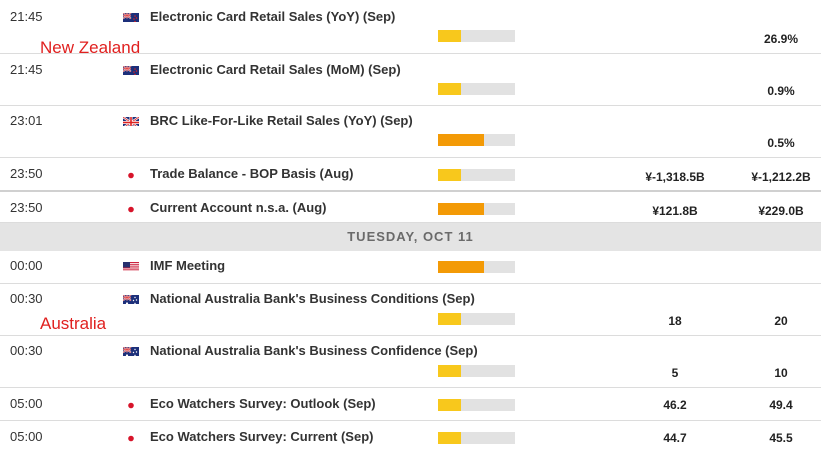 The height and width of the screenshot is (454, 821). I want to click on actual-value: 0.9%, so click(781, 91).